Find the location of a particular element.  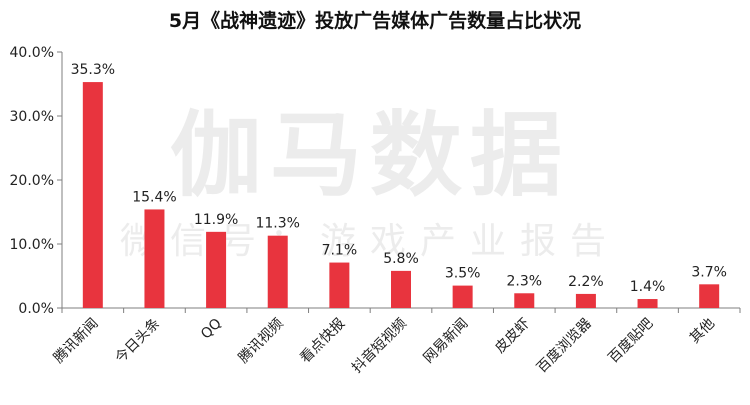

data-label: 11.9% is located at coordinates (216, 220).